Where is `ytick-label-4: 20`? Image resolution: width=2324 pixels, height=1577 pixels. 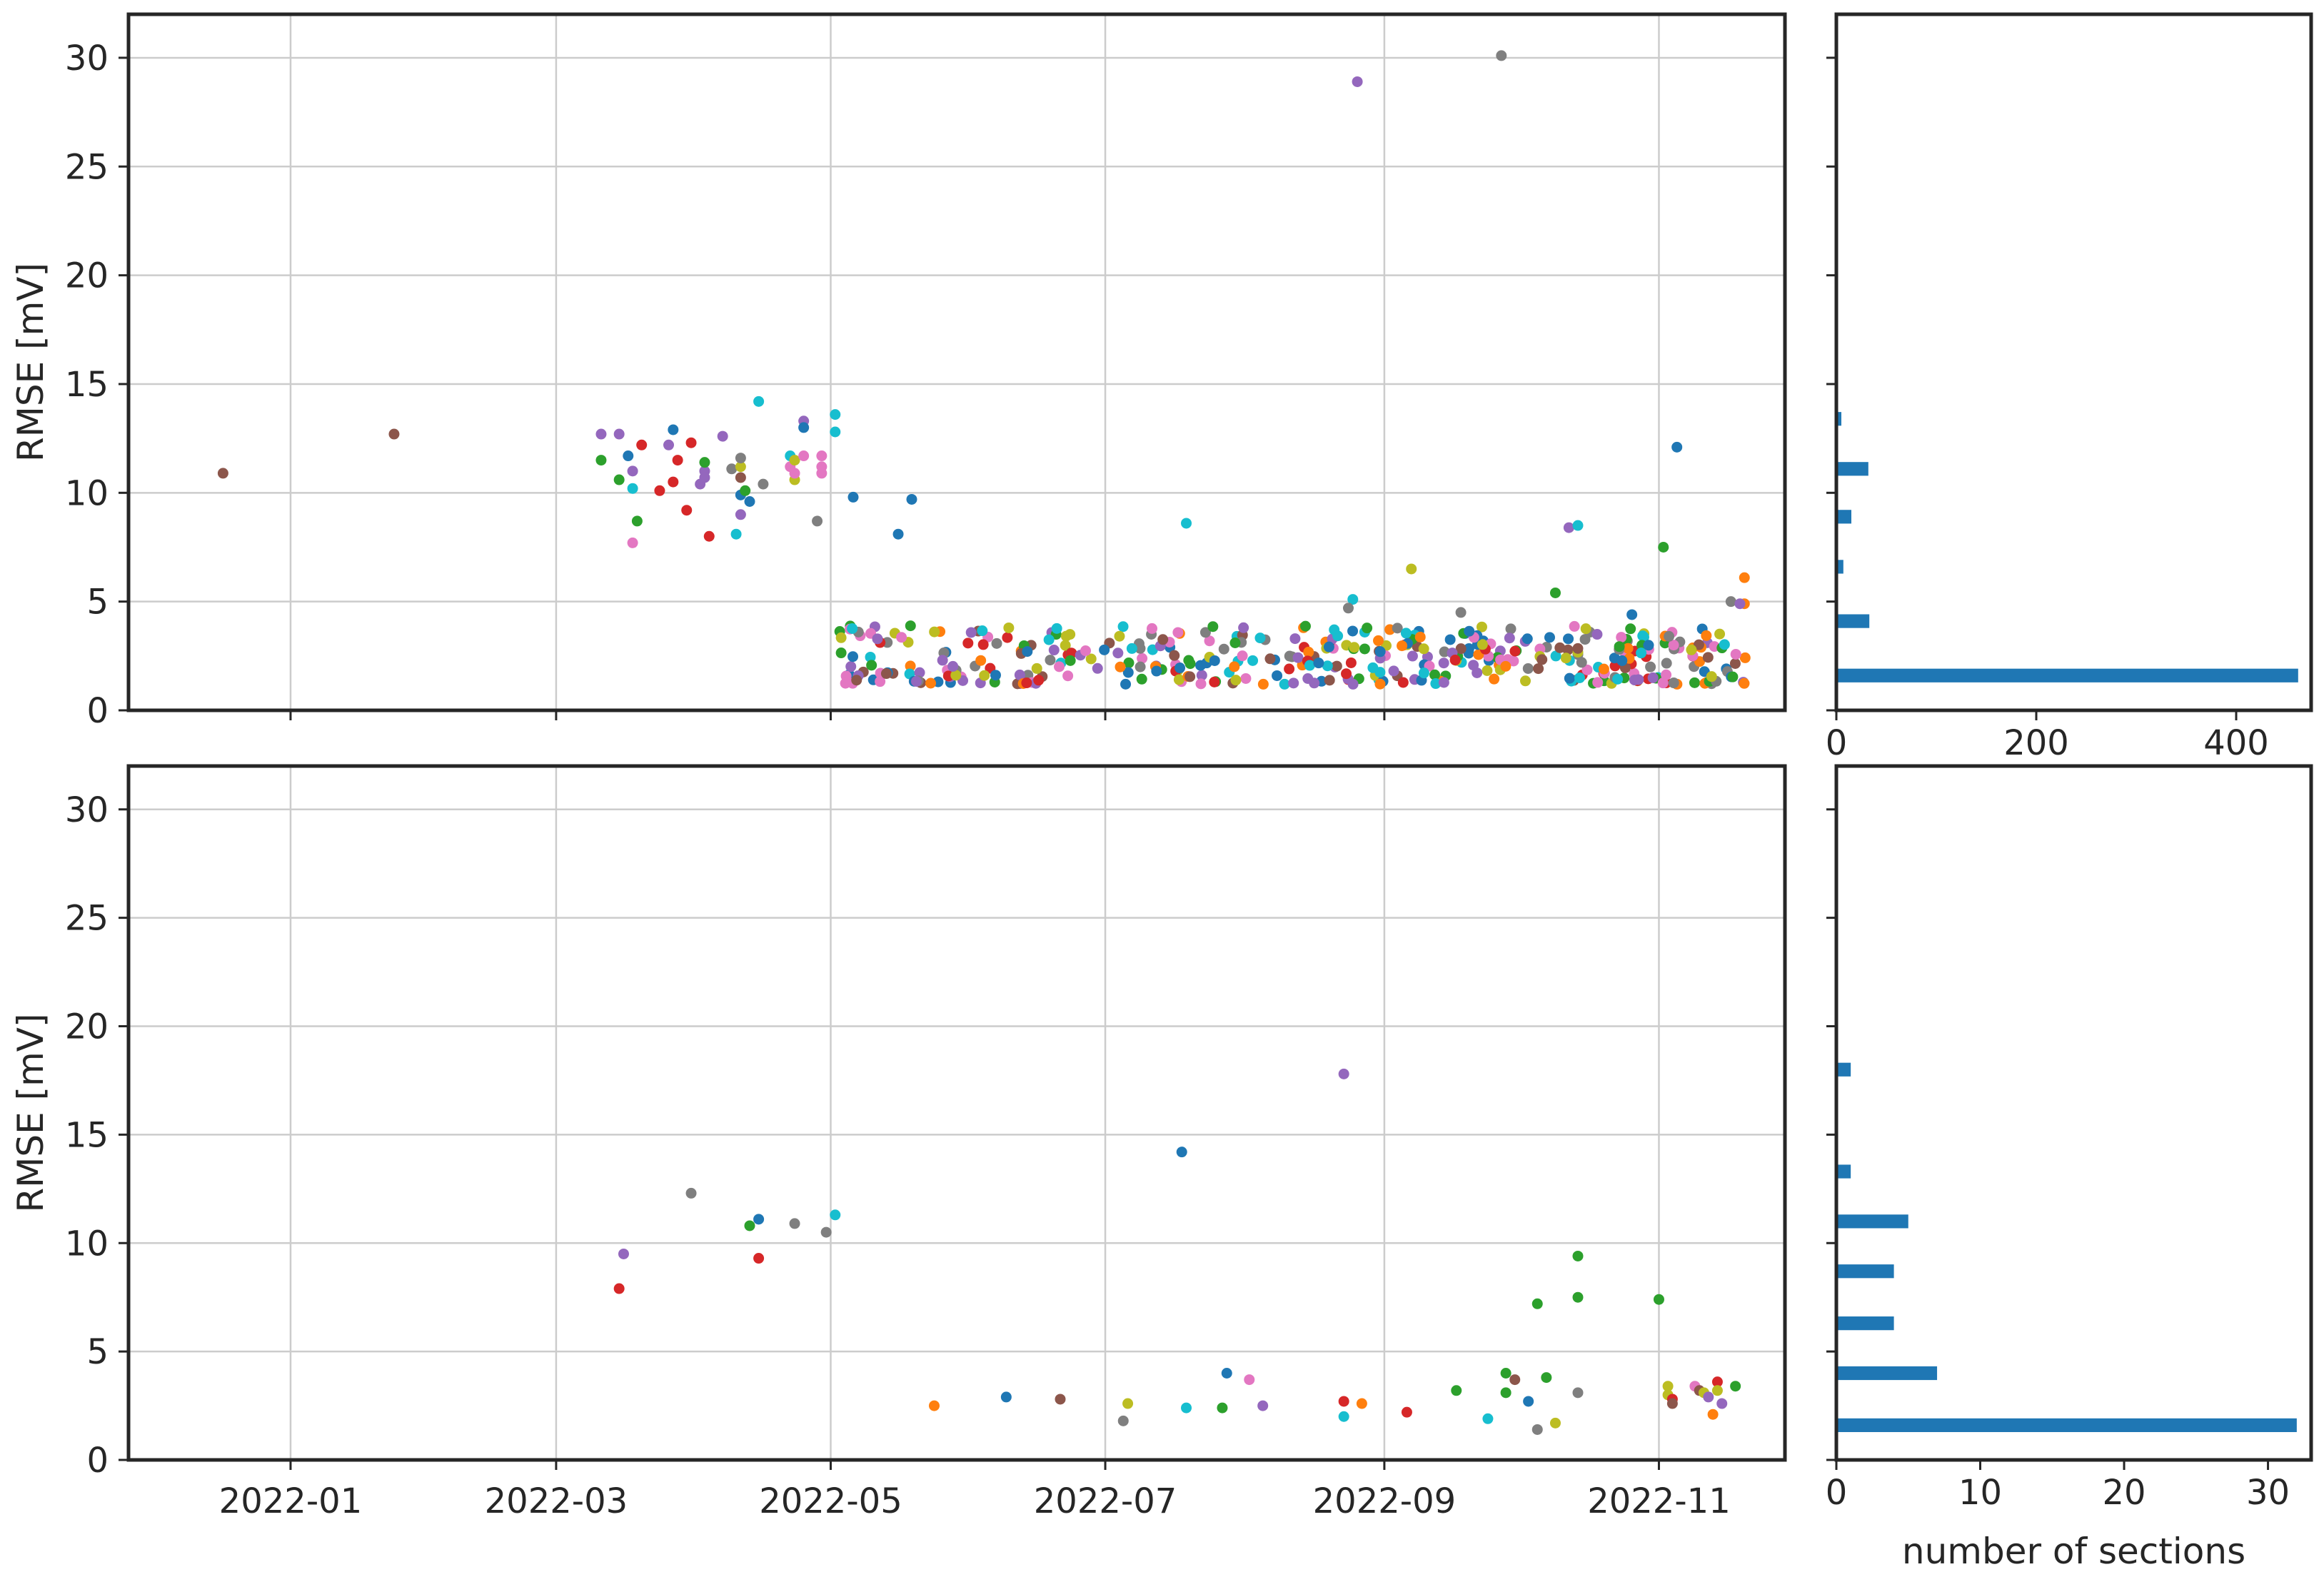 ytick-label-4: 20 is located at coordinates (87, 276).